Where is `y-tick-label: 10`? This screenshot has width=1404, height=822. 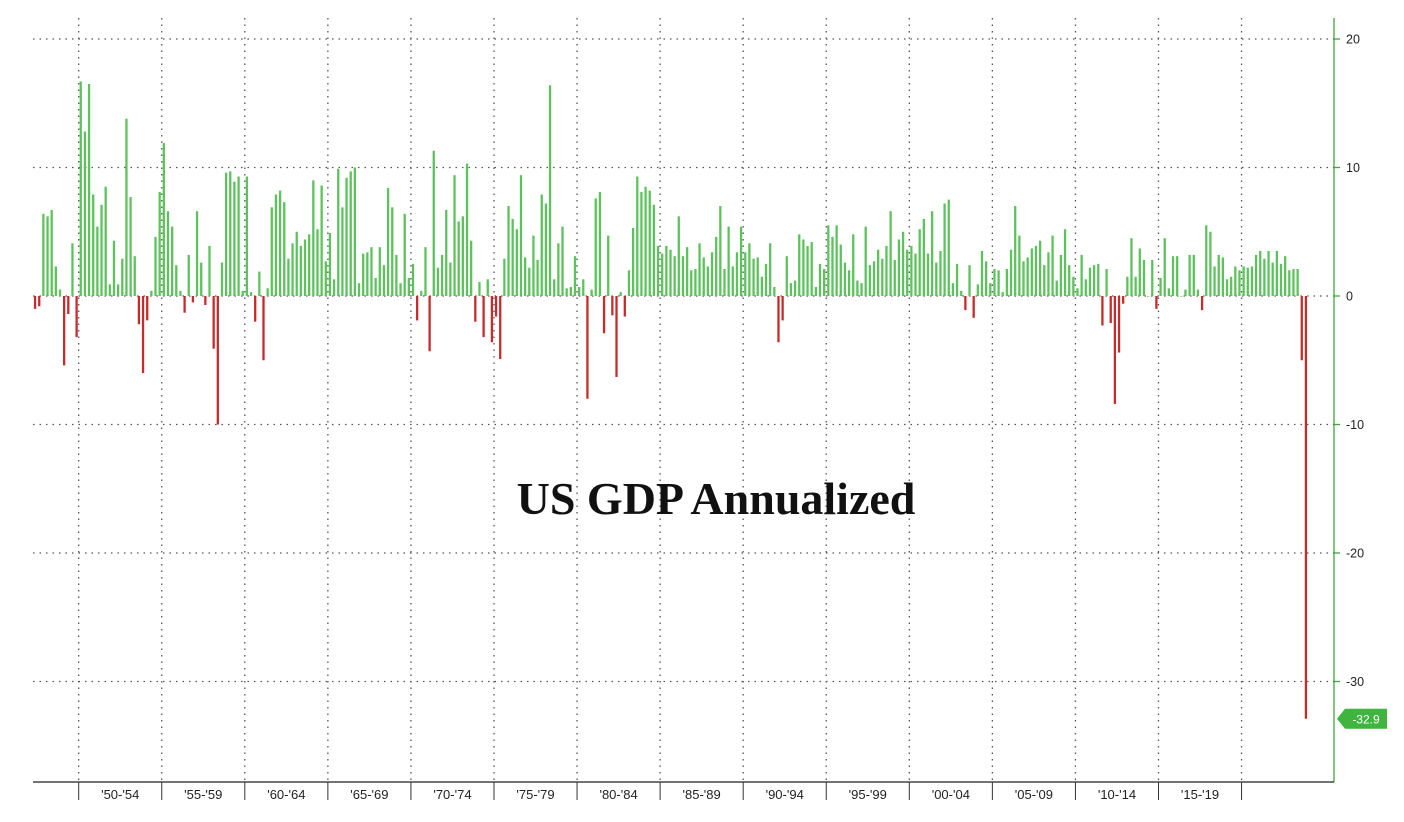 y-tick-label: 10 is located at coordinates (1353, 168).